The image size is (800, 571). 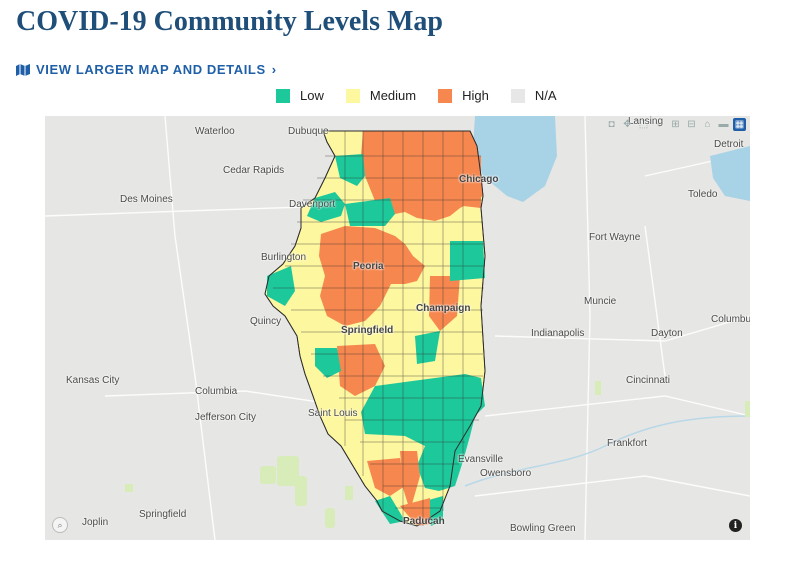 I want to click on chevron-right-icon: ›, so click(x=274, y=69).